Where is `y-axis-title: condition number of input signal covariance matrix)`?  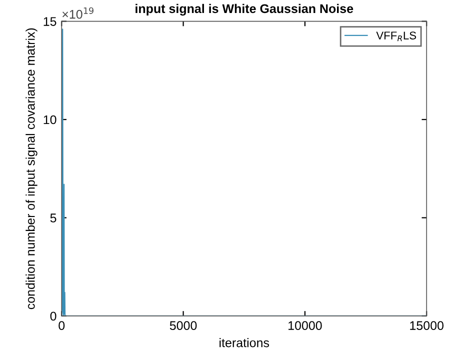 y-axis-title: condition number of input signal covariance matrix) is located at coordinates (32, 169).